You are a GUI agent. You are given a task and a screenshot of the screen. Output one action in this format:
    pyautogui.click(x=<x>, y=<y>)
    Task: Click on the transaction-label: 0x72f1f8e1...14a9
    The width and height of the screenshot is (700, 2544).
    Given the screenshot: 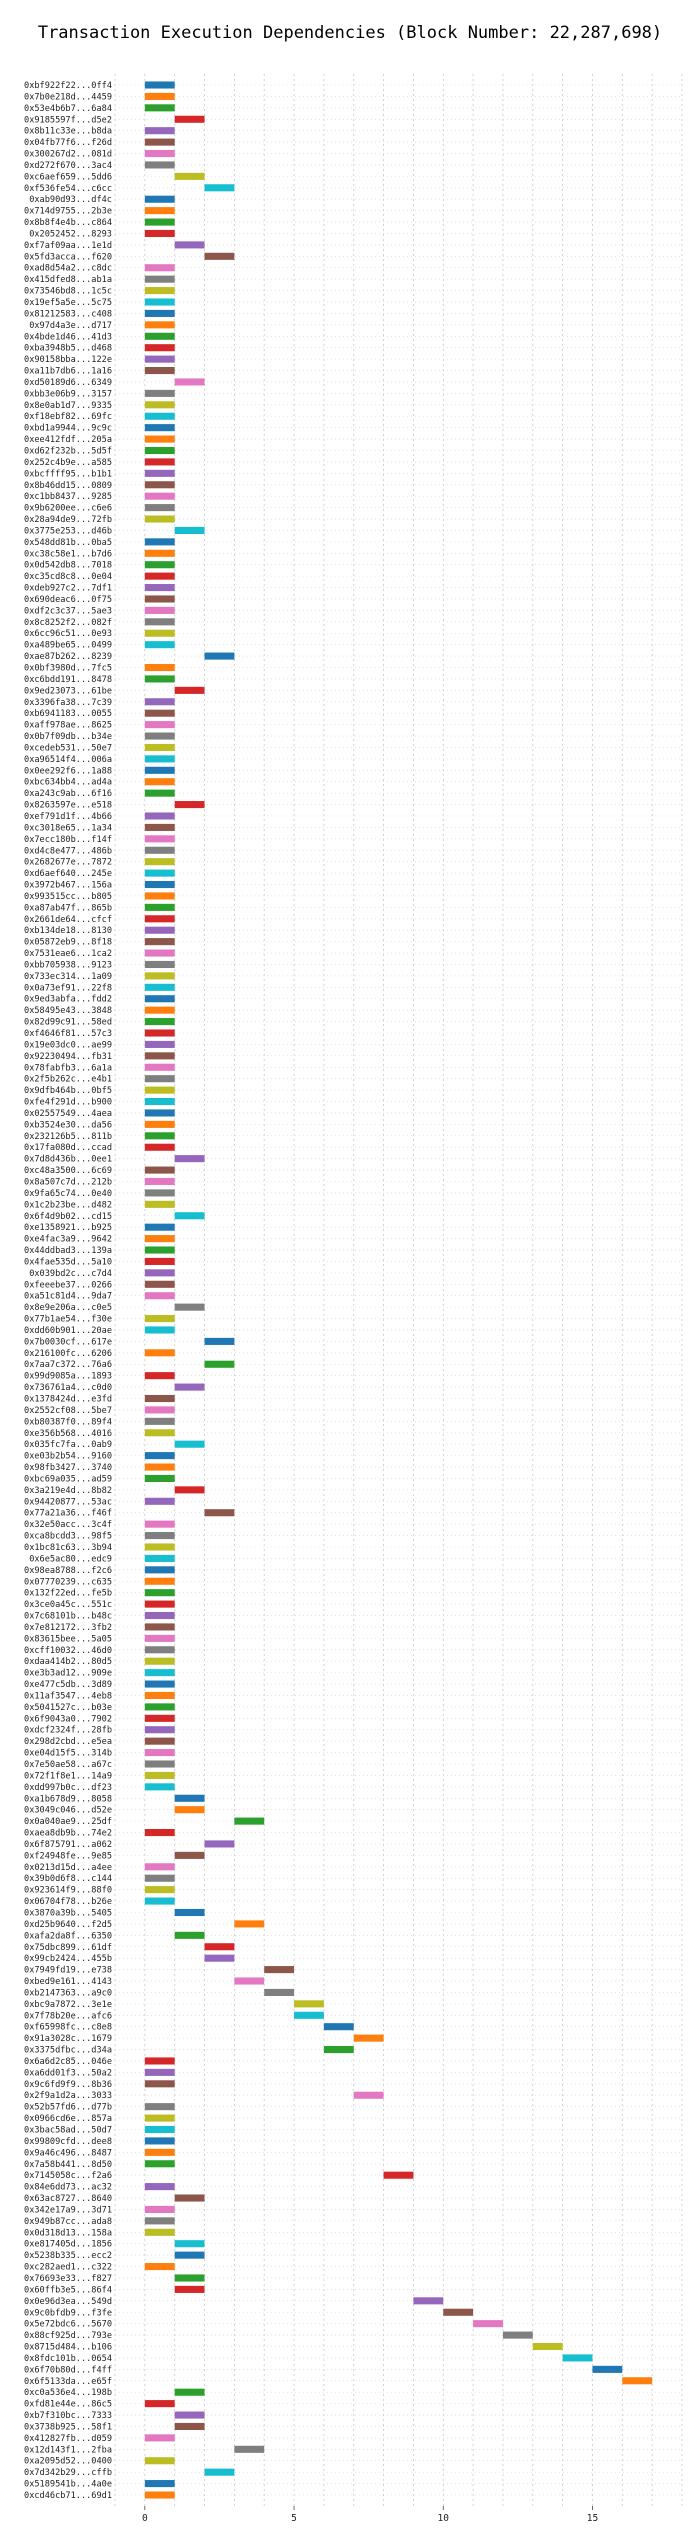 What is the action you would take?
    pyautogui.click(x=68, y=1776)
    